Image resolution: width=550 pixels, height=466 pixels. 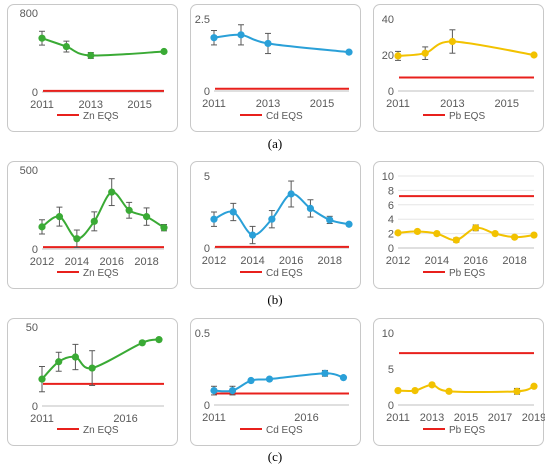 I want to click on y-tick-label: 800, so click(x=29, y=14).